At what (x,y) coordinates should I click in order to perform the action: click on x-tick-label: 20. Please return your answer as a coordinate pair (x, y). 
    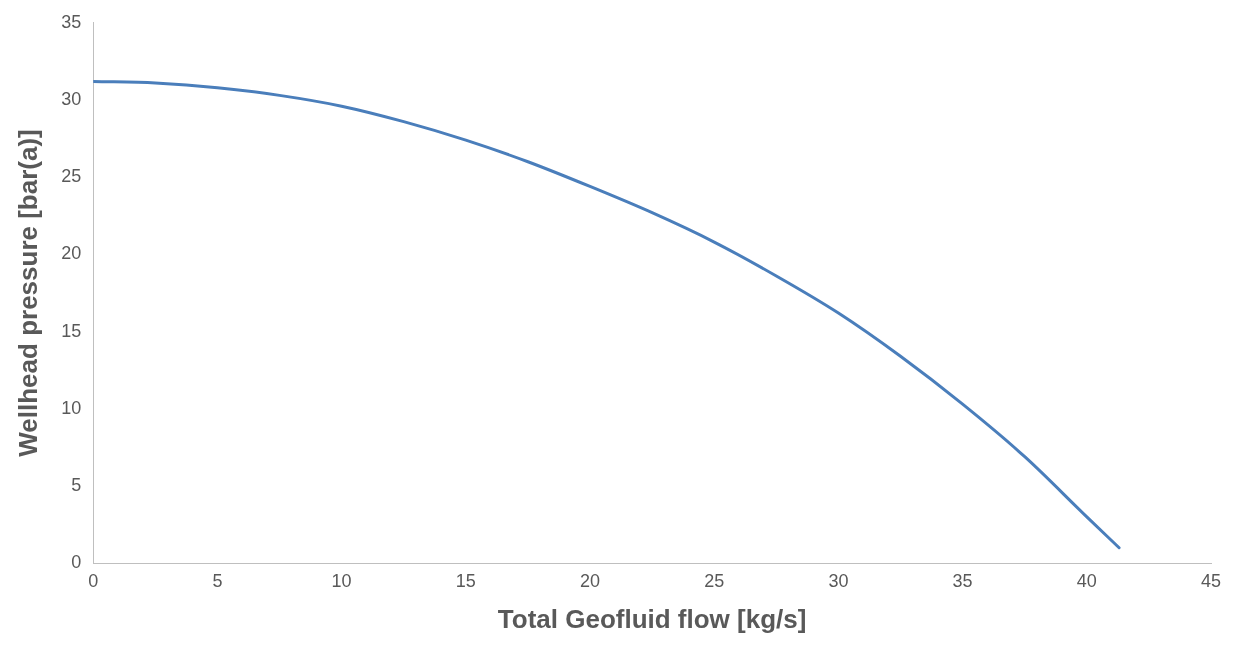
    Looking at the image, I should click on (590, 580).